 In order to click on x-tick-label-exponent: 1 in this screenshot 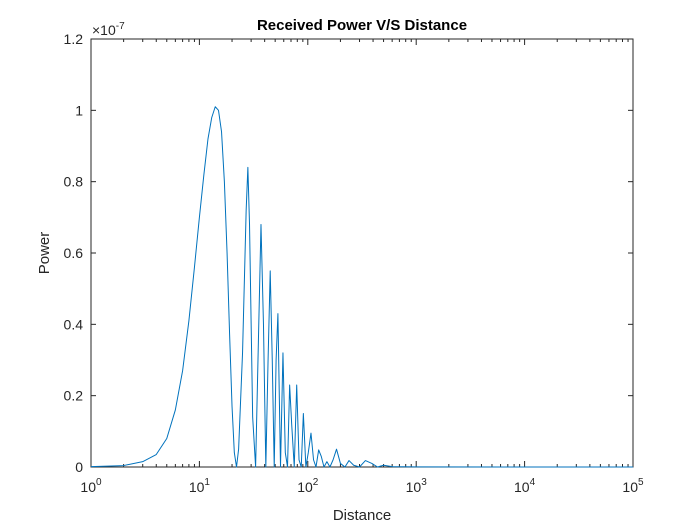, I will do `click(207, 482)`.